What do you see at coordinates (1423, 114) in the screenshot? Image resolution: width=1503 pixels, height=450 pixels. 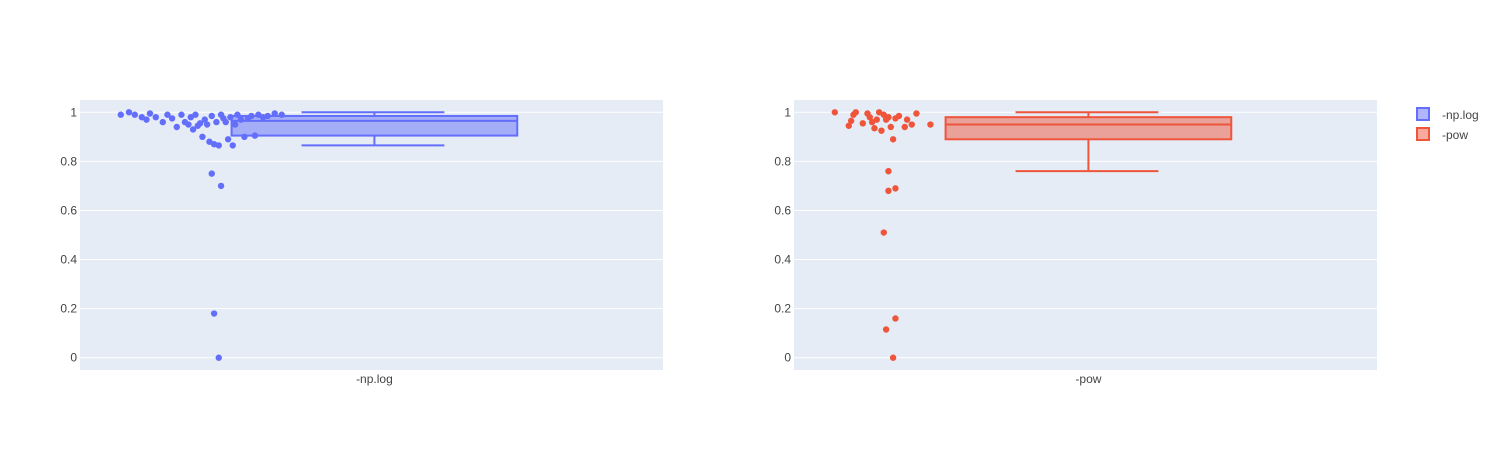 I see `legend-swatch-np-log` at bounding box center [1423, 114].